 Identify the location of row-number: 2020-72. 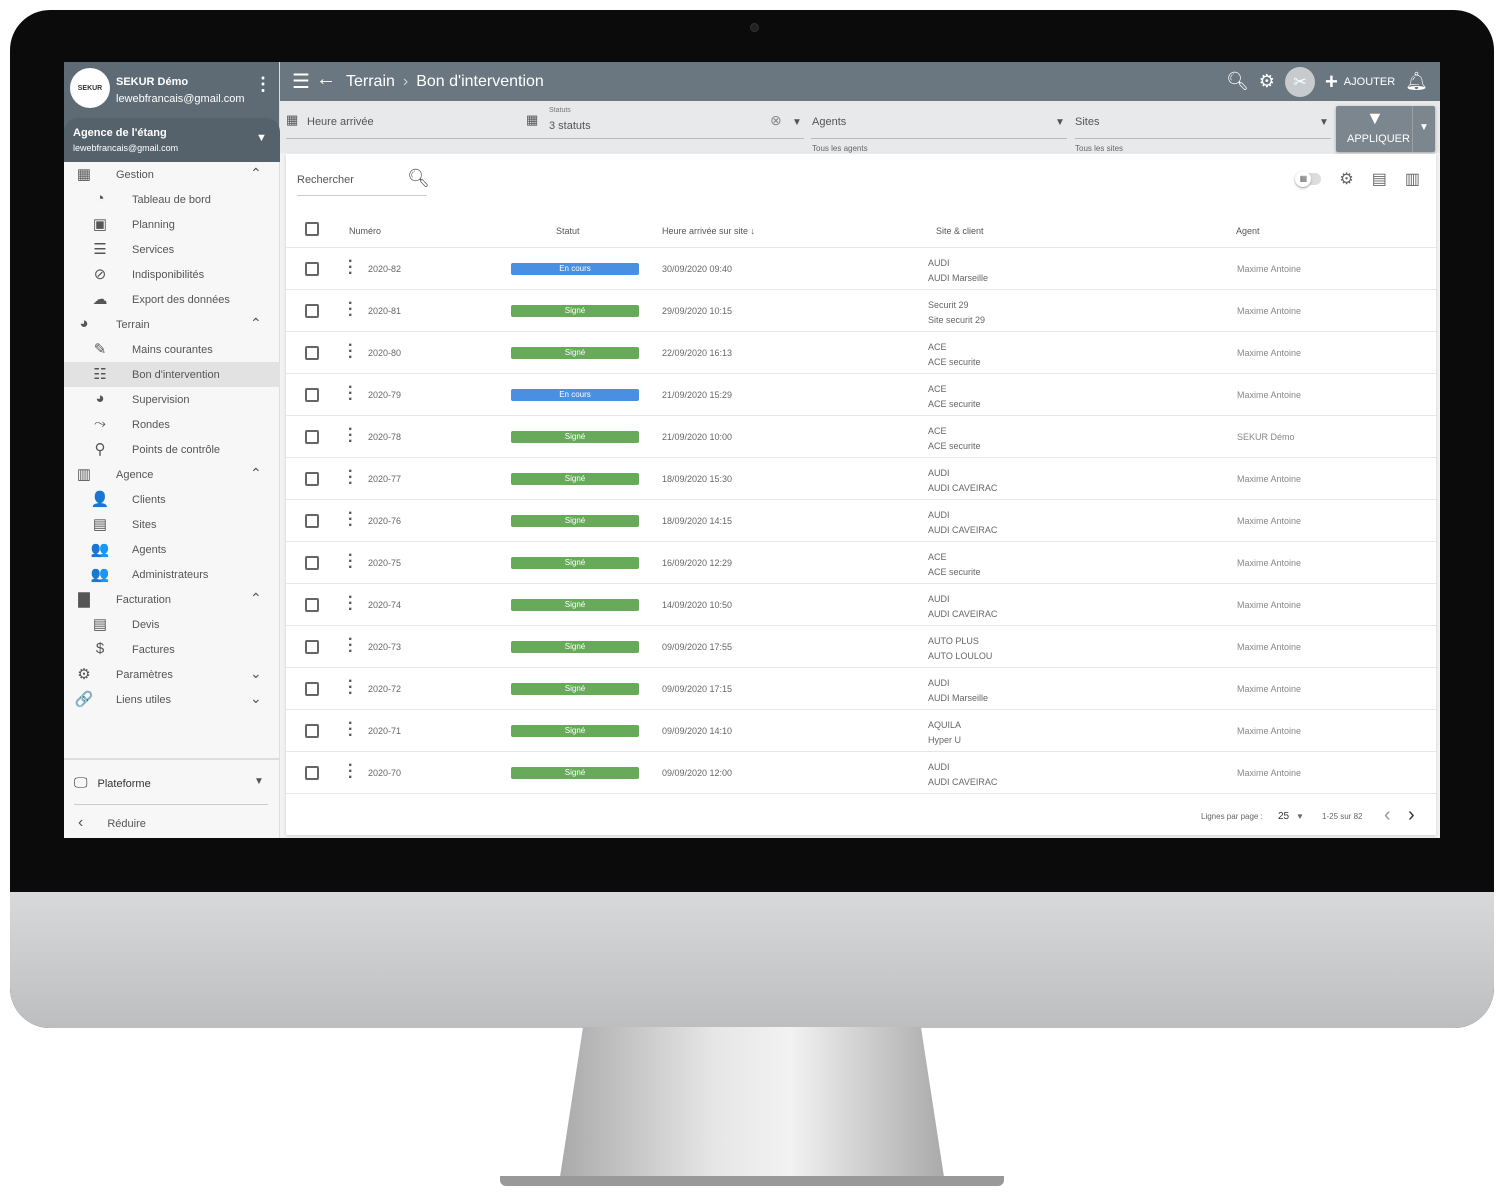
(385, 689).